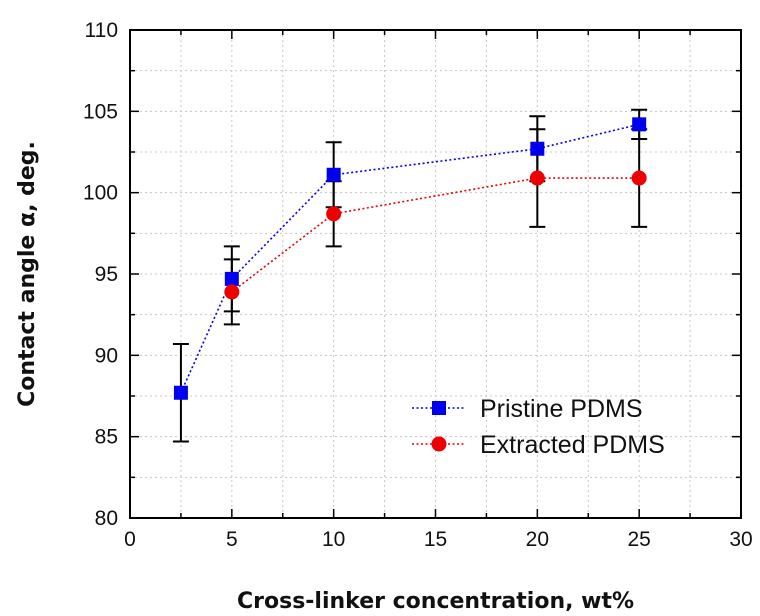 The image size is (760, 616). I want to click on y-axis-title: Contact angle α, deg., so click(27, 274).